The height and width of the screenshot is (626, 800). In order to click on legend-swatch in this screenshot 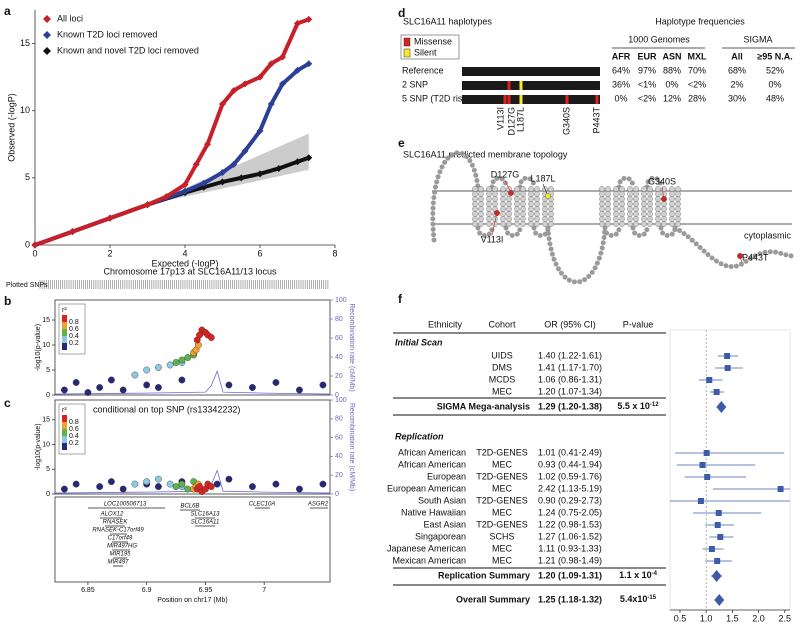, I will do `click(407, 53)`.